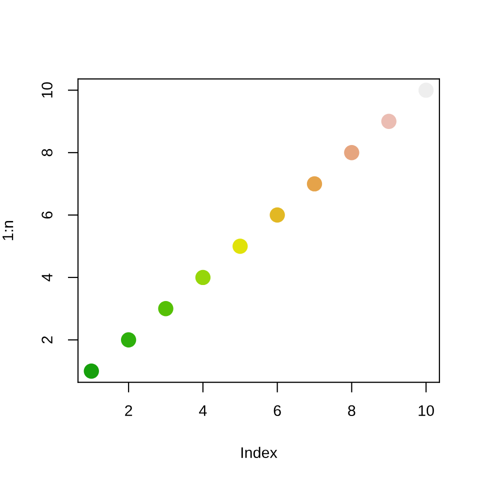 This screenshot has width=480, height=480. I want to click on y-tick-label: 4, so click(47, 278).